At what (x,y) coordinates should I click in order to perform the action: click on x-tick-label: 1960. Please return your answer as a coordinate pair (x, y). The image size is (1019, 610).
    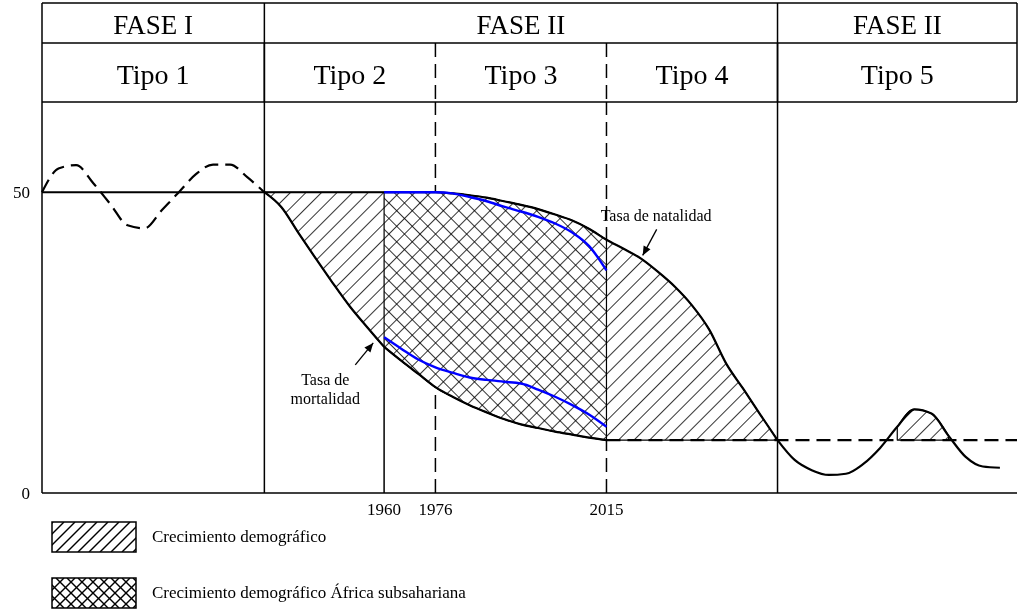
    Looking at the image, I should click on (384, 509).